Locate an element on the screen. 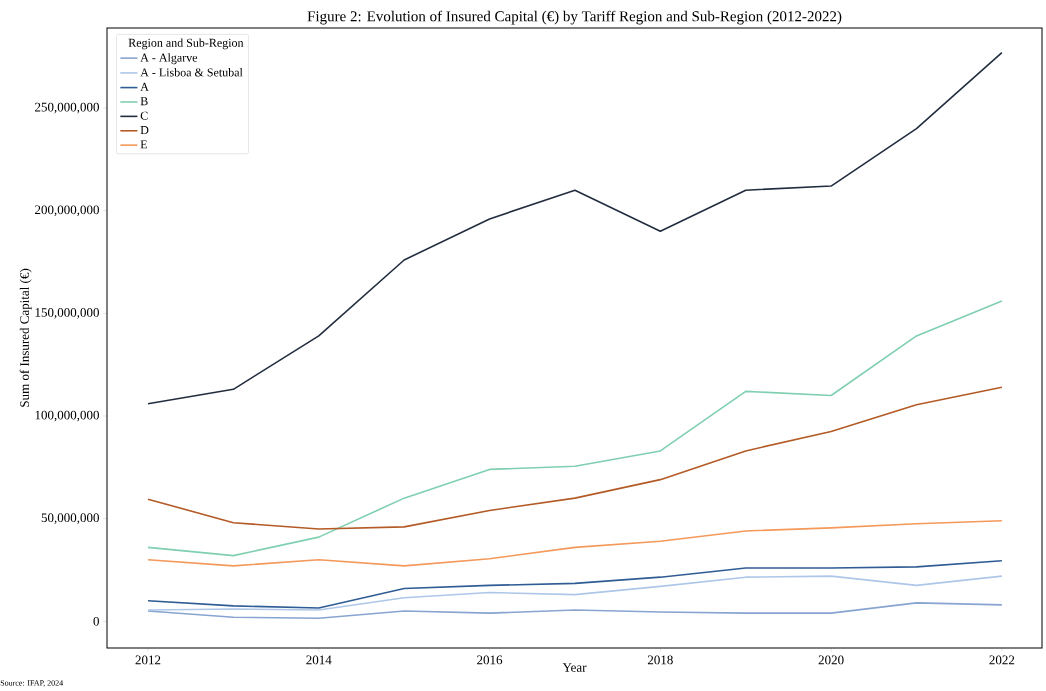  y-axis-title: Sum of Insured Capital (€) is located at coordinates (25, 337).